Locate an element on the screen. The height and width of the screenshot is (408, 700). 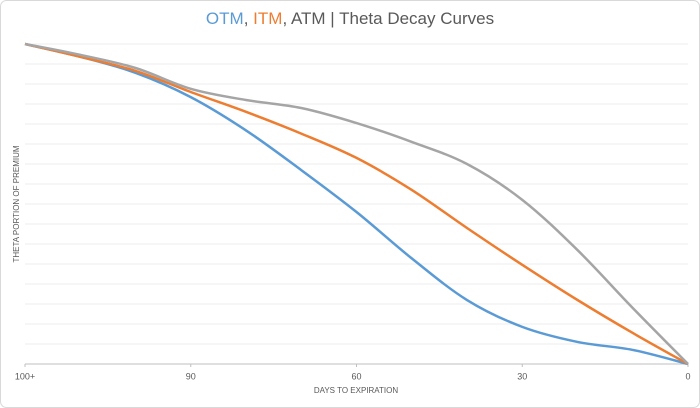
x-axis-label: DAYS TO EXPIRATION is located at coordinates (356, 390).